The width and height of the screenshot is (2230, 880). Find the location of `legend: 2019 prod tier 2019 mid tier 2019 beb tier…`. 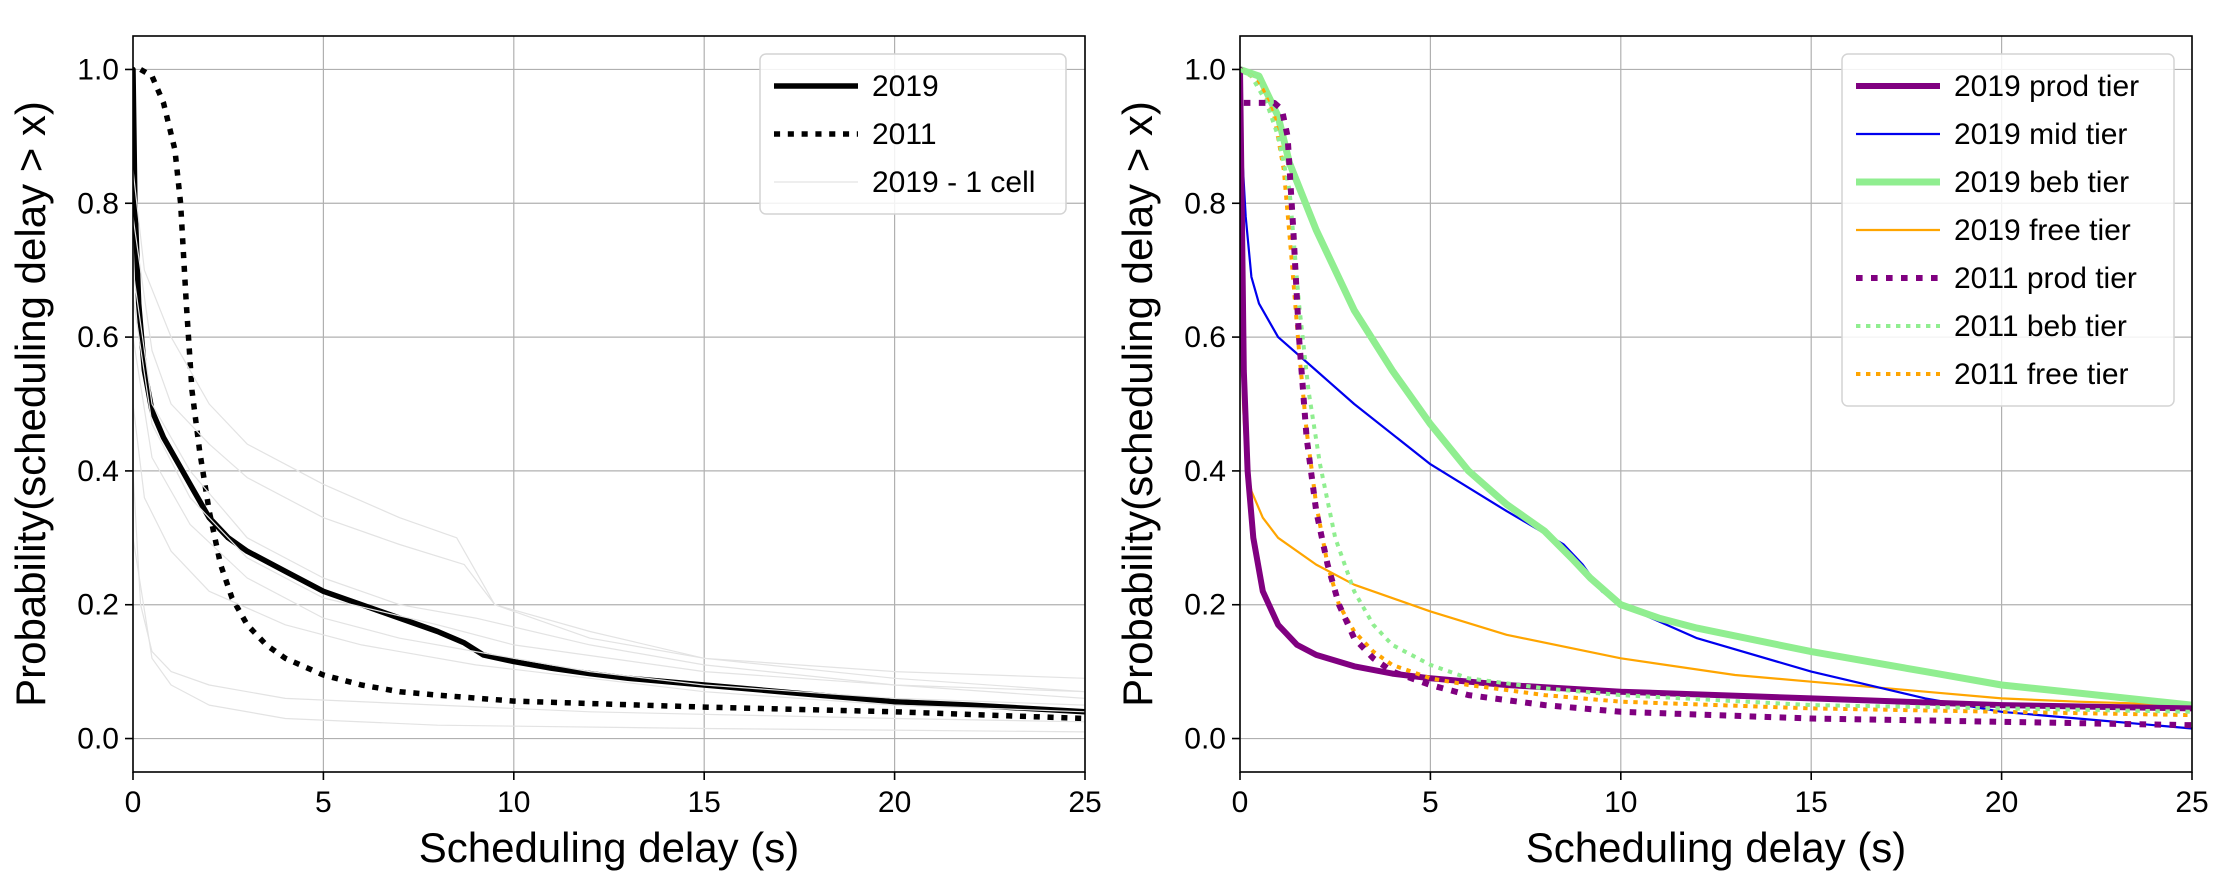

legend: 2019 prod tier 2019 mid tier 2019 beb tier… is located at coordinates (2008, 230).